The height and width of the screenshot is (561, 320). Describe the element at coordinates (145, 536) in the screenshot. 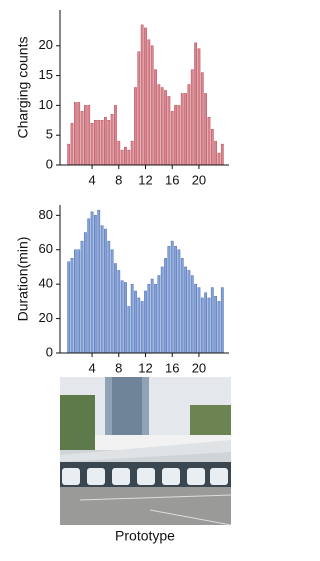

I see `caption: Prototype` at that location.